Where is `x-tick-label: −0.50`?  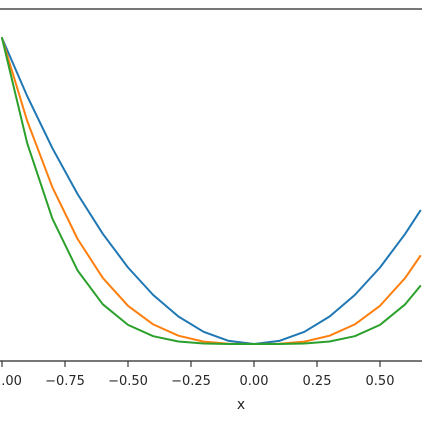
x-tick-label: −0.50 is located at coordinates (128, 381).